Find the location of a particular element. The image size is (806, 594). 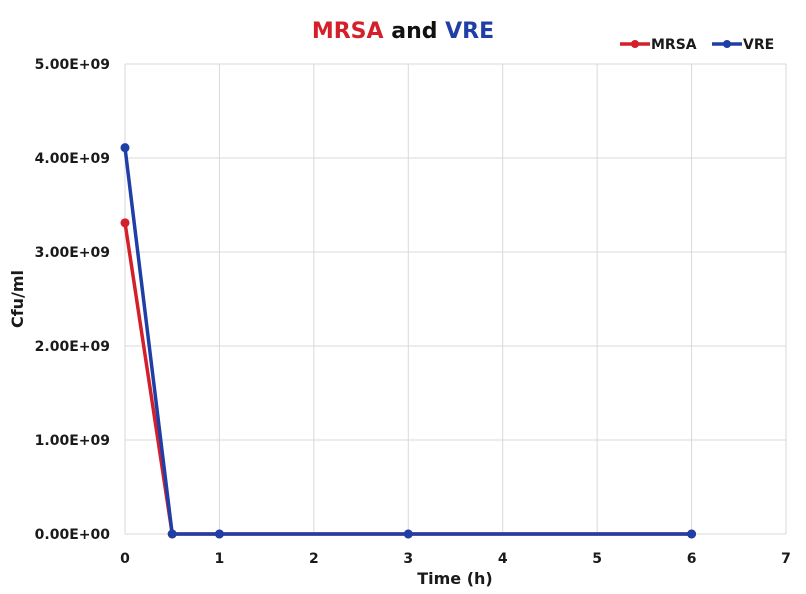

x-tick-label: 1 is located at coordinates (220, 559).